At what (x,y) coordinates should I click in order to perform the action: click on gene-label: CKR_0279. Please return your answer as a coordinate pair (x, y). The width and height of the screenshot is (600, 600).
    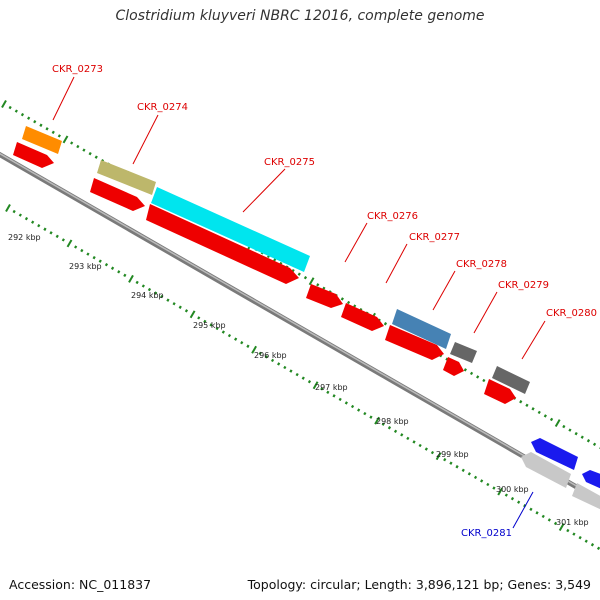
    Looking at the image, I should click on (523, 285).